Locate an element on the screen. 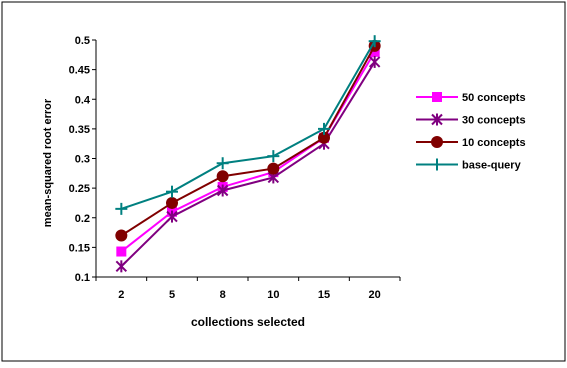 This screenshot has height=368, width=567. legend-item: 50 concepts is located at coordinates (471, 98).